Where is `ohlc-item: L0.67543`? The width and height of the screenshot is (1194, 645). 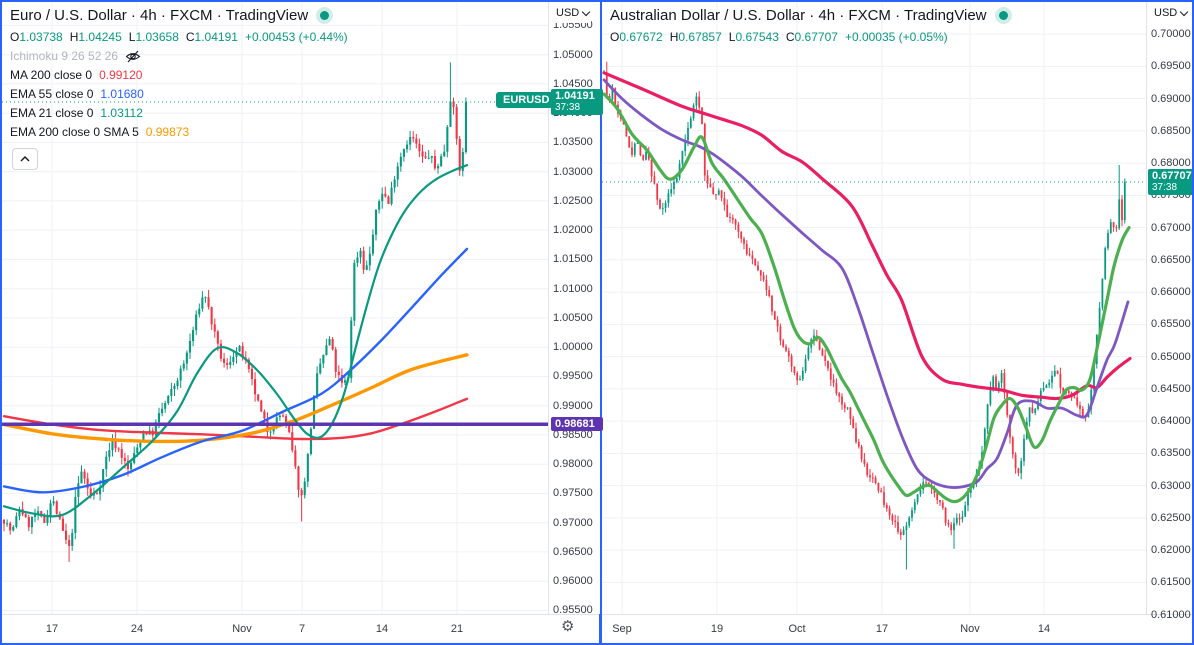
ohlc-item: L0.67543 is located at coordinates (753, 37).